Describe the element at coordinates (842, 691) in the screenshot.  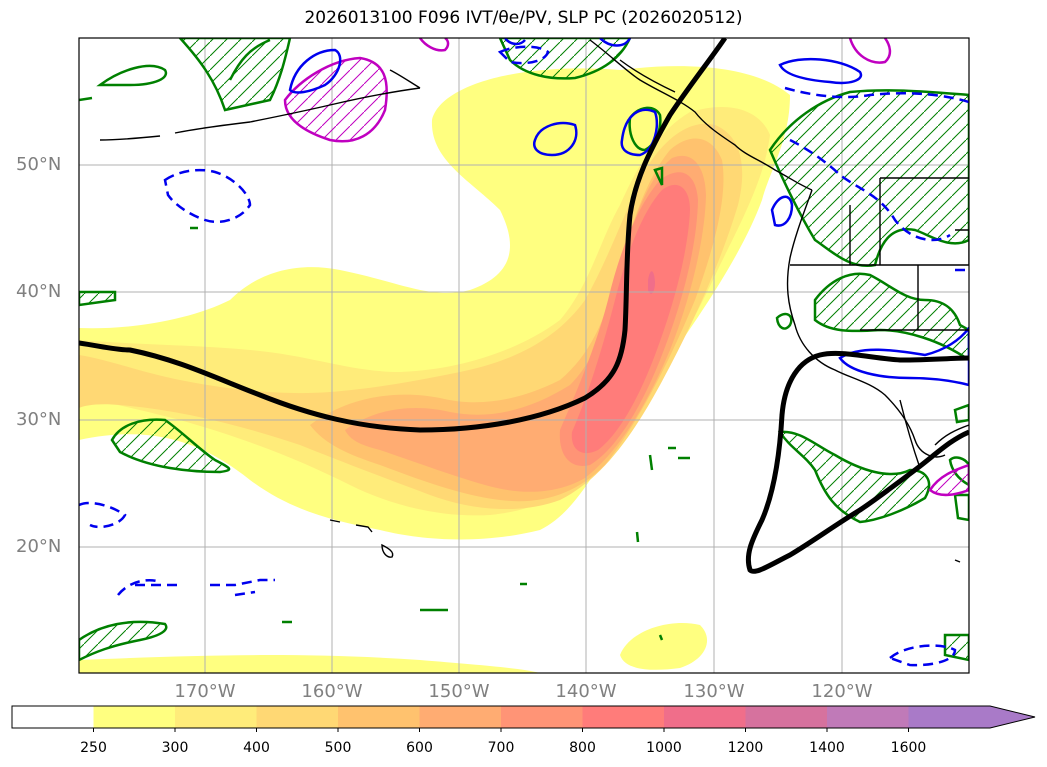
I see `lon-label-120w: 120°W` at that location.